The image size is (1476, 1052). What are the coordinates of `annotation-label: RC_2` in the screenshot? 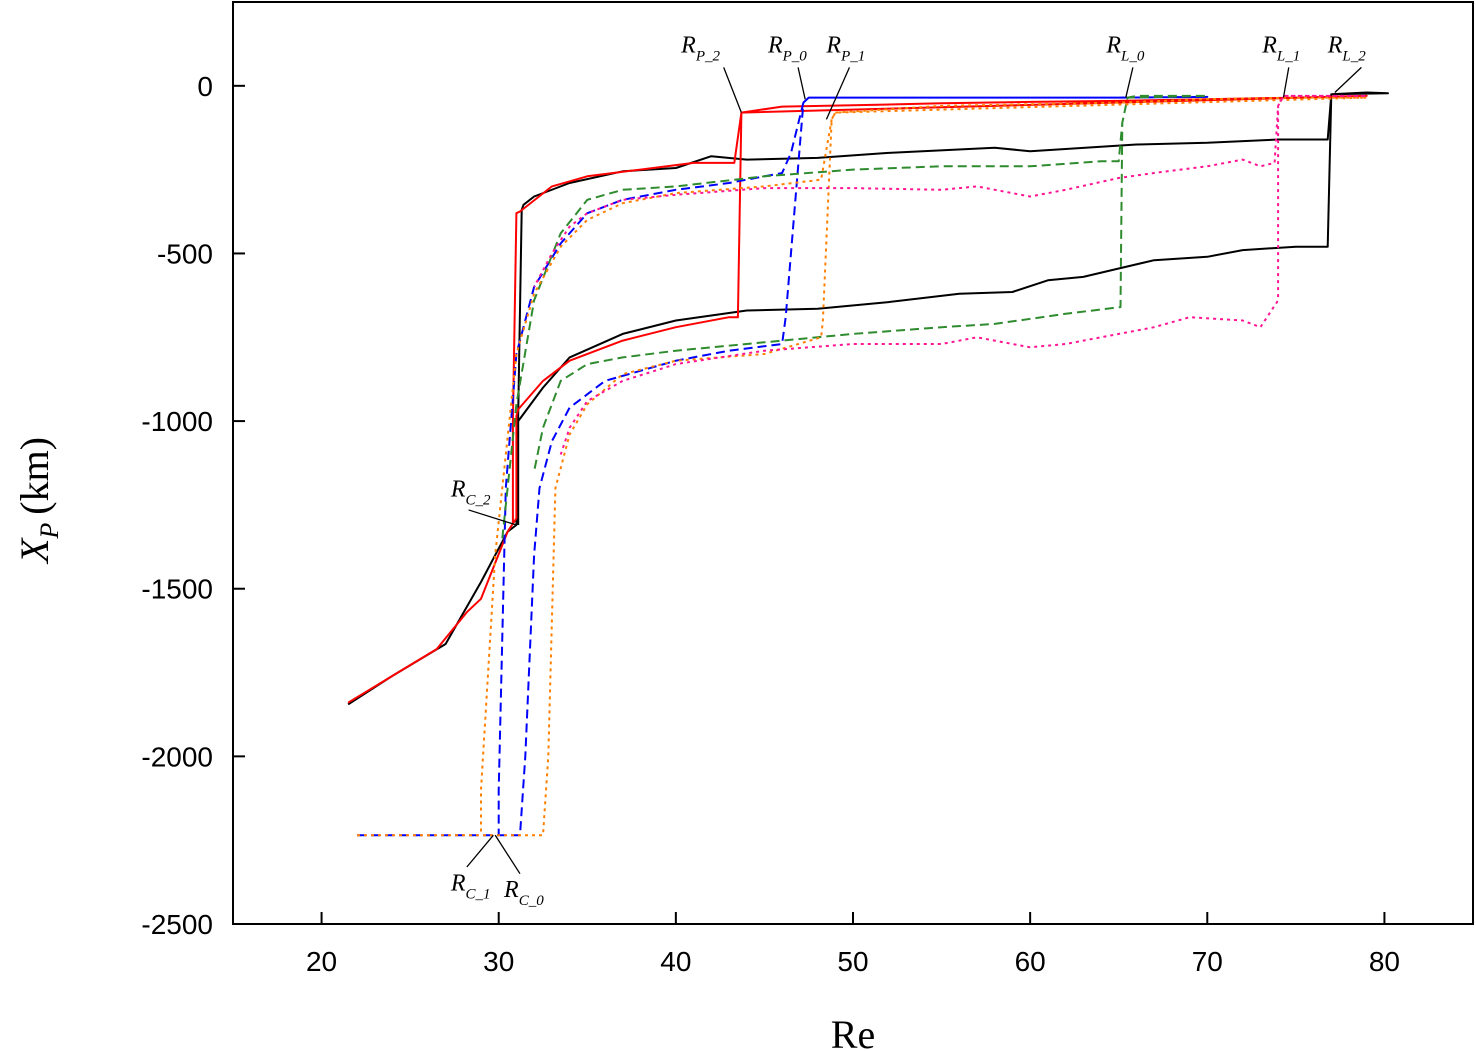 It's located at (470, 493).